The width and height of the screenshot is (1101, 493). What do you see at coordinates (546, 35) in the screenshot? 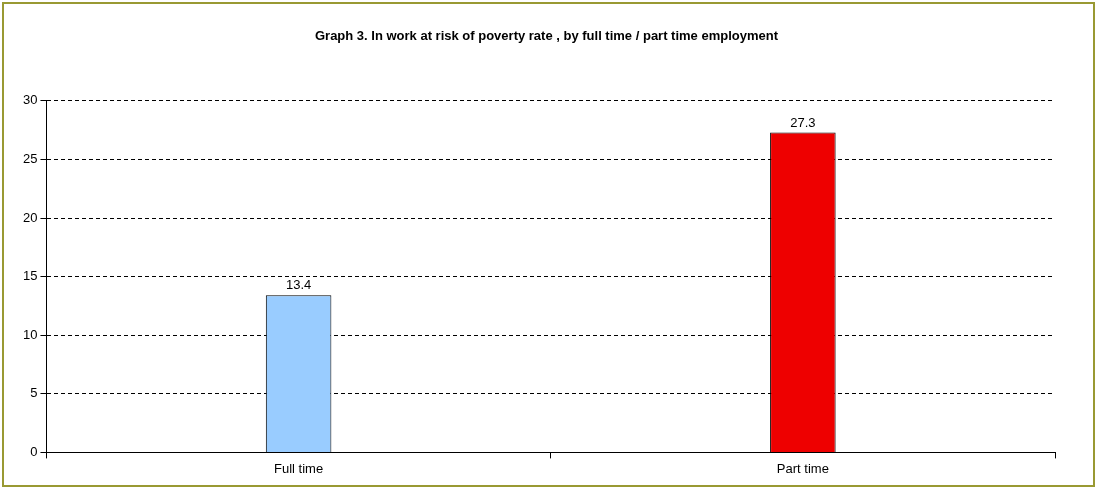
I see `chart-title: Graph 3. In work at risk of poverty rate , by full time / part time employment` at bounding box center [546, 35].